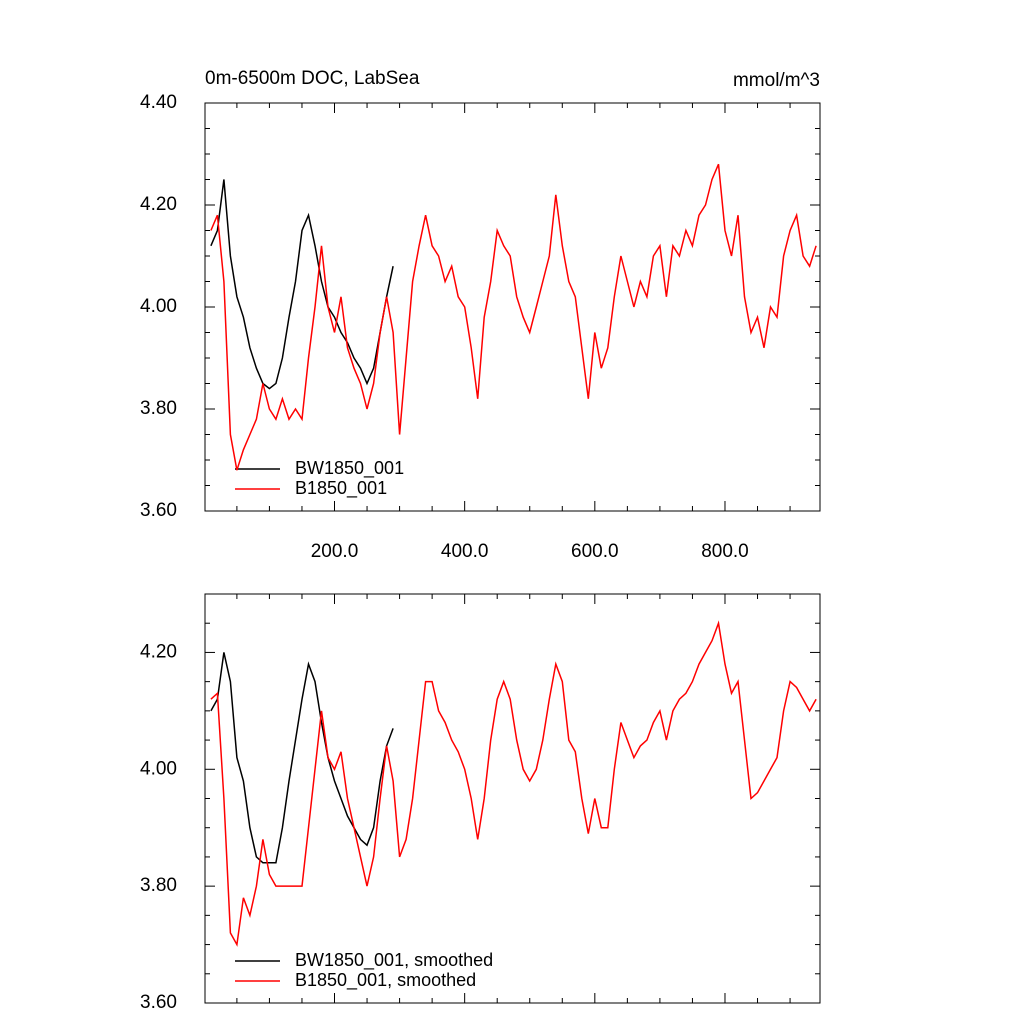  What do you see at coordinates (595, 551) in the screenshot?
I see `x-tick-label: 600.0` at bounding box center [595, 551].